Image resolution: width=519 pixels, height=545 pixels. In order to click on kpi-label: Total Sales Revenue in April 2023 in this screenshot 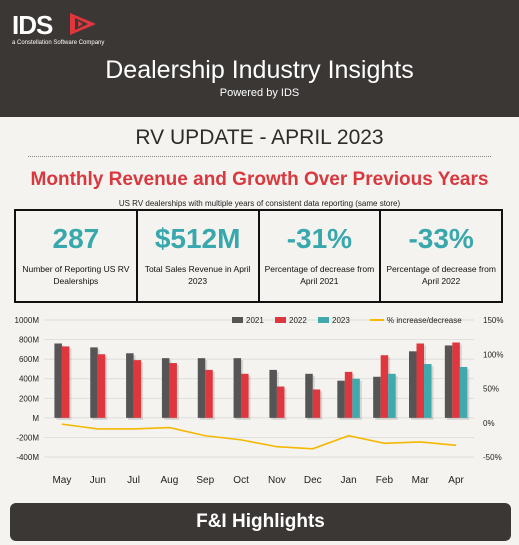, I will do `click(197, 275)`.